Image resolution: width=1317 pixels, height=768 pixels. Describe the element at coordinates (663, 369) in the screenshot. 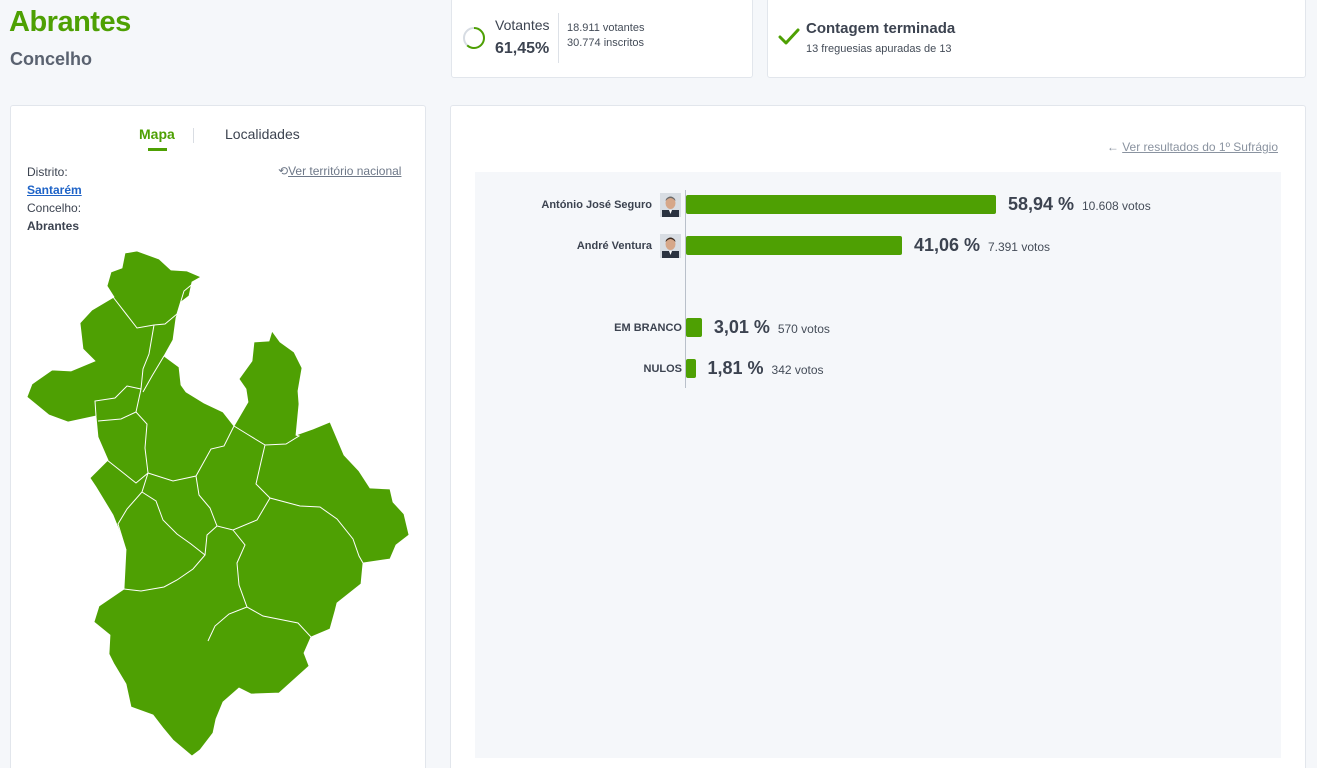

I see `candidate-name: NULOS` at that location.